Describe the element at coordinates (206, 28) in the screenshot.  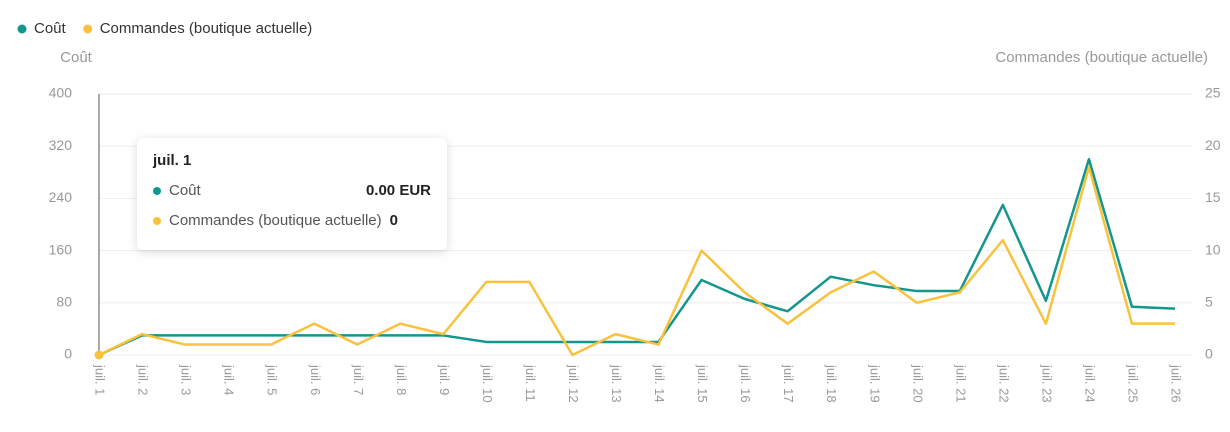
I see `legend-label: Commandes (boutique actuelle)` at that location.